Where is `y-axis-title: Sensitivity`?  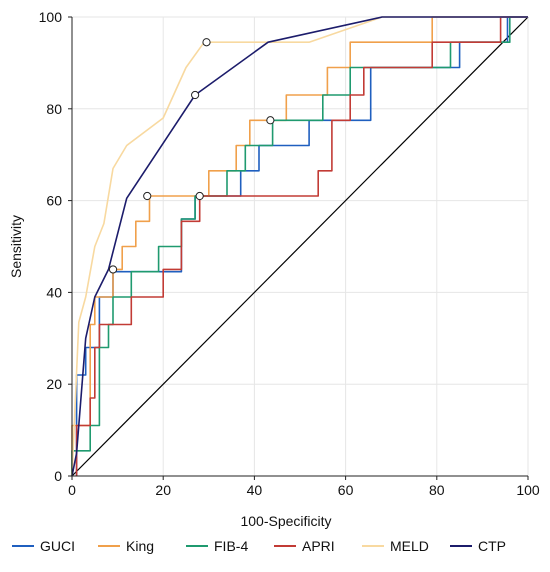
y-axis-title: Sensitivity is located at coordinates (16, 246).